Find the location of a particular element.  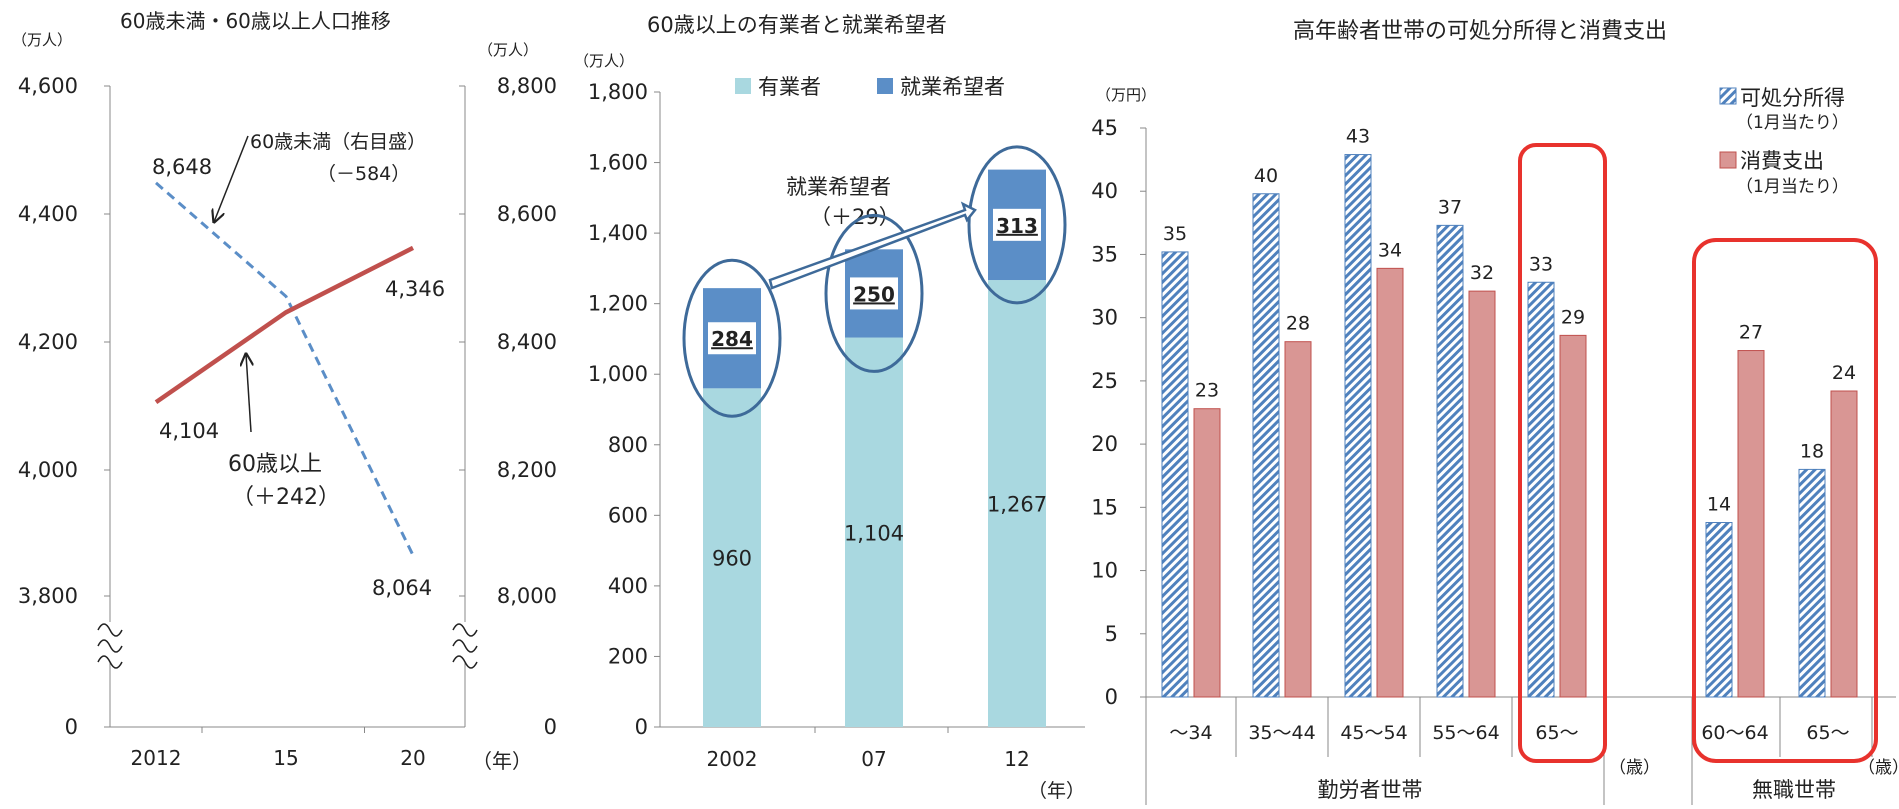

data-label-consumption: 34 is located at coordinates (1390, 250).